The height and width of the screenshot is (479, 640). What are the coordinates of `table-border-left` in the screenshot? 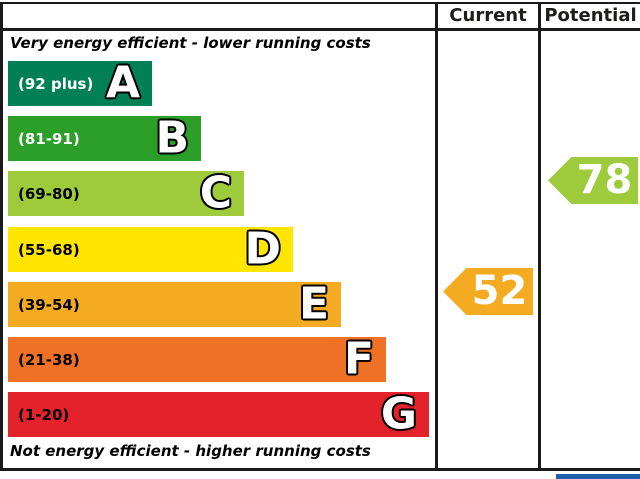 It's located at (1, 236).